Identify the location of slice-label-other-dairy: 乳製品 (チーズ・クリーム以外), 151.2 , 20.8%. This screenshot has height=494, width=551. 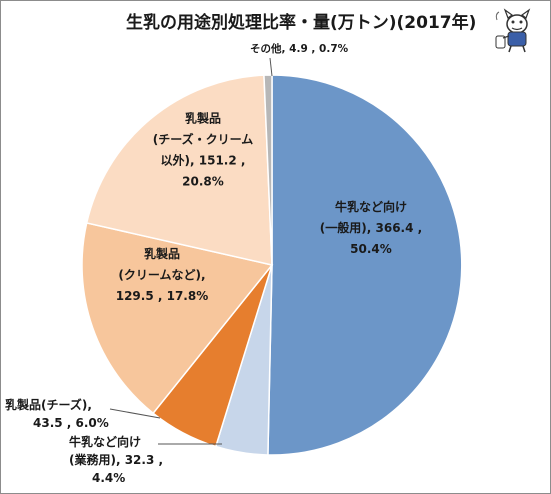
(203, 150).